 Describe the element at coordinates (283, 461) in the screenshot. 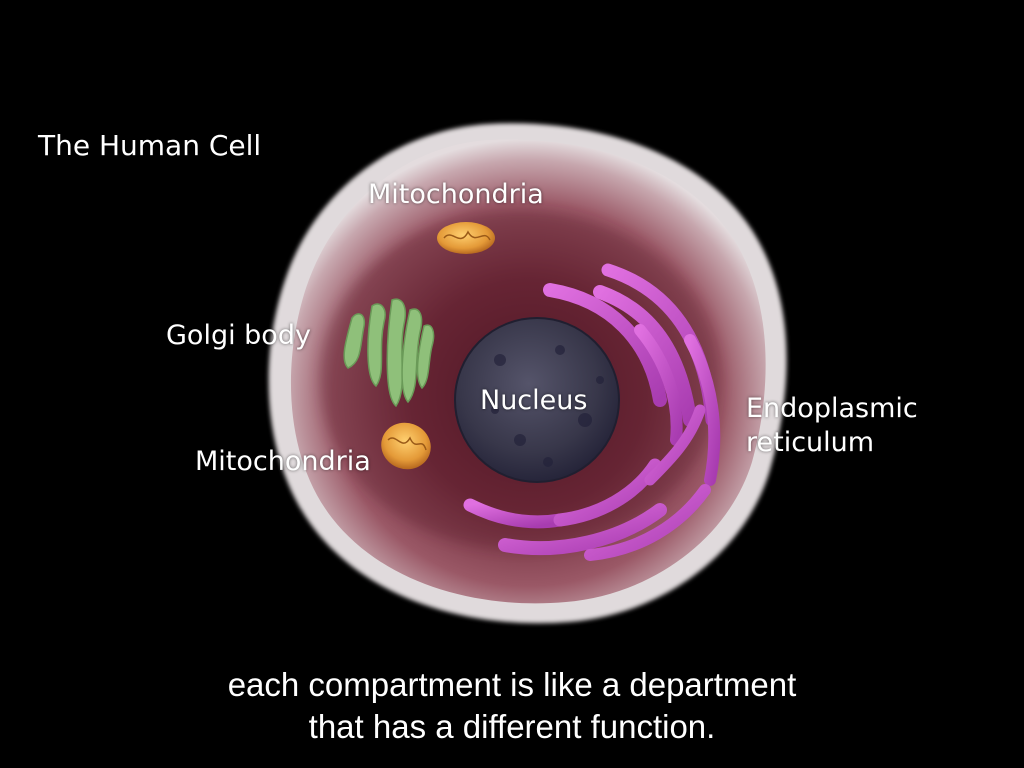

I see `label-mitochondria-bottom: Mitochondria` at that location.